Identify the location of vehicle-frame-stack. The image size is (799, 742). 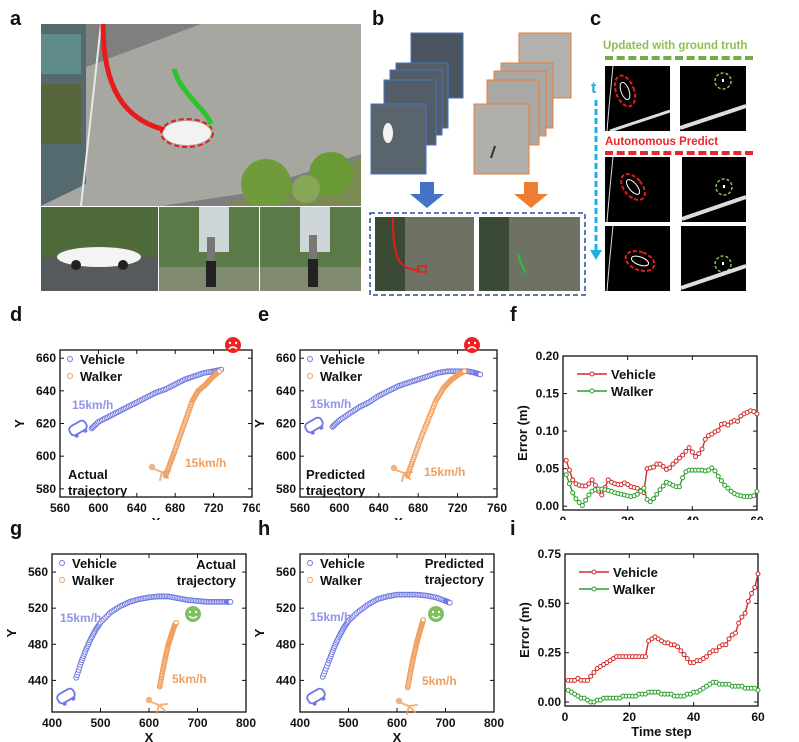
(417, 103).